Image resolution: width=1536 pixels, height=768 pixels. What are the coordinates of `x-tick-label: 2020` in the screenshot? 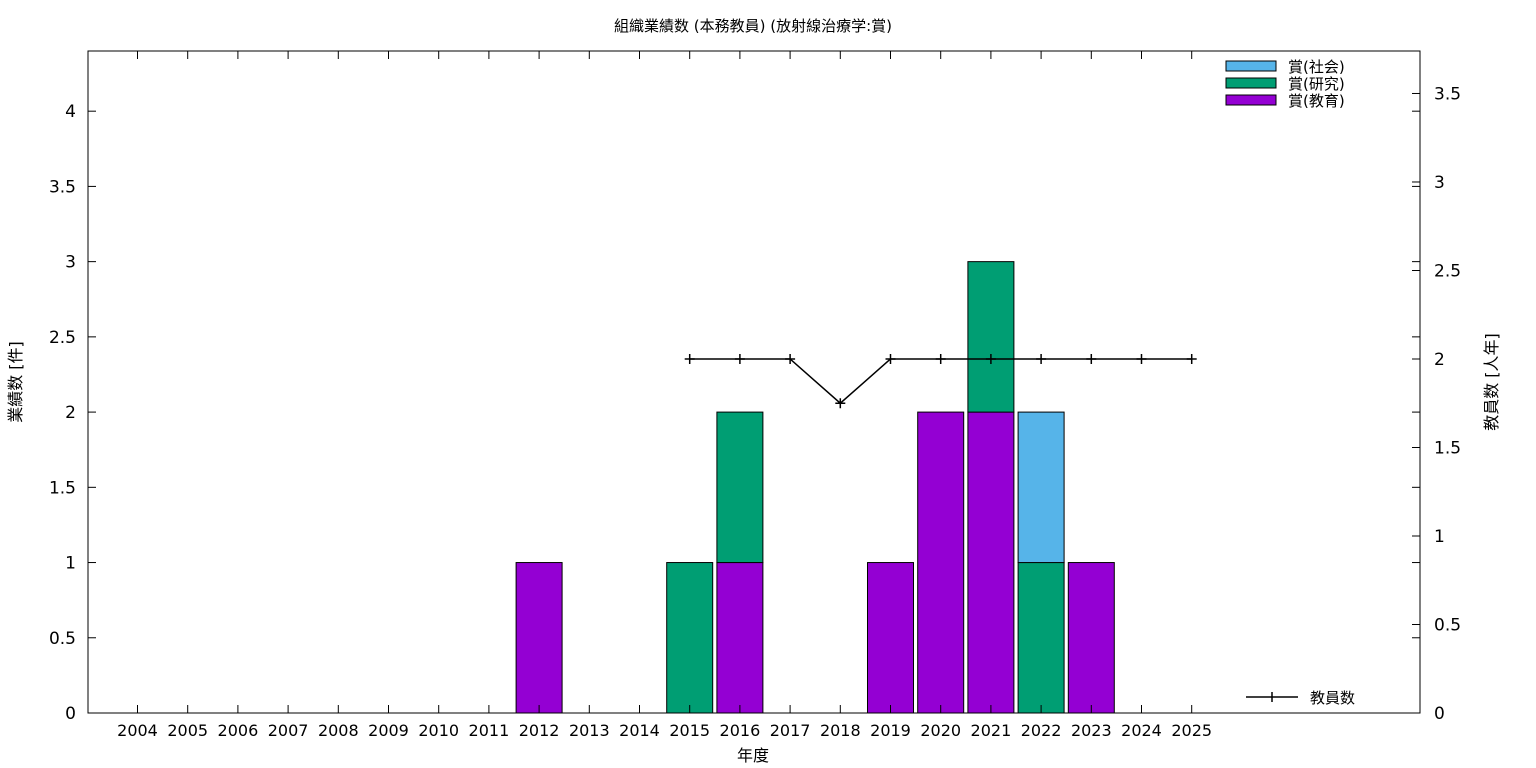 It's located at (940, 730).